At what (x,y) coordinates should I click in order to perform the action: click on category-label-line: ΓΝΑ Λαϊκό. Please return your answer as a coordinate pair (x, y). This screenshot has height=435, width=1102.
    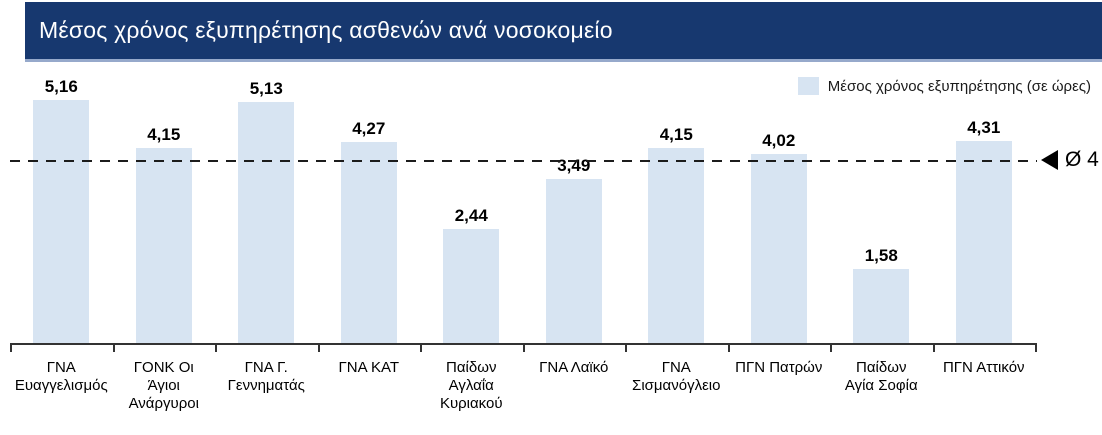
    Looking at the image, I should click on (574, 367).